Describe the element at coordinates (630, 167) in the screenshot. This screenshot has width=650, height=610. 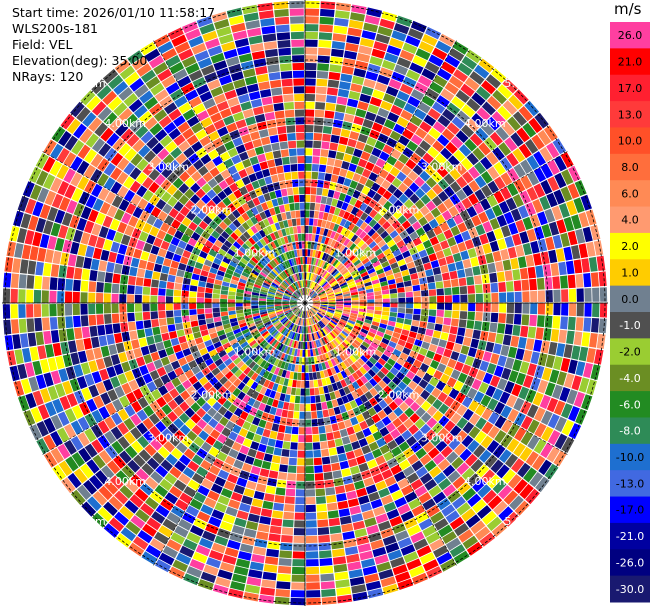
I see `colorbar-label: 8.0` at that location.